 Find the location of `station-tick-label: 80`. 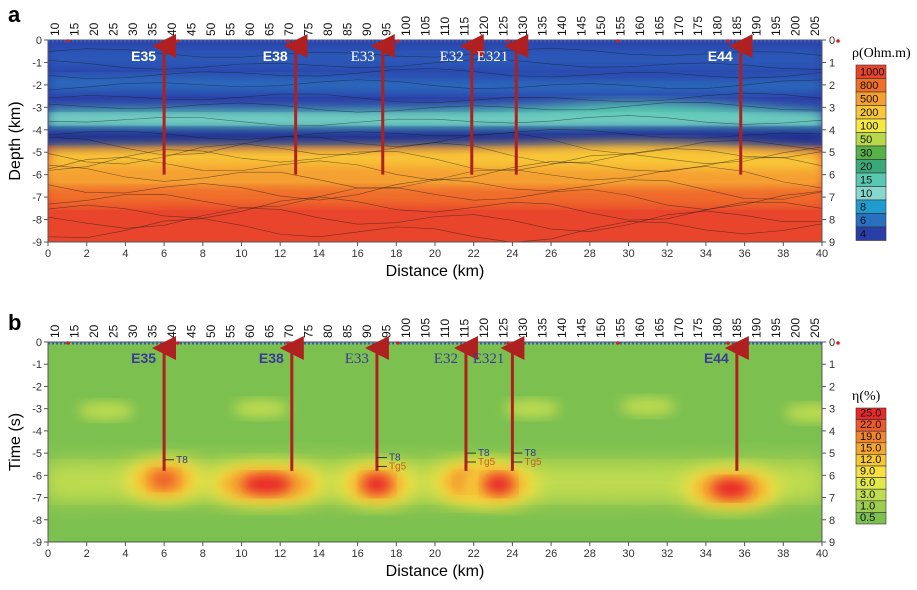

station-tick-label: 80 is located at coordinates (328, 331).